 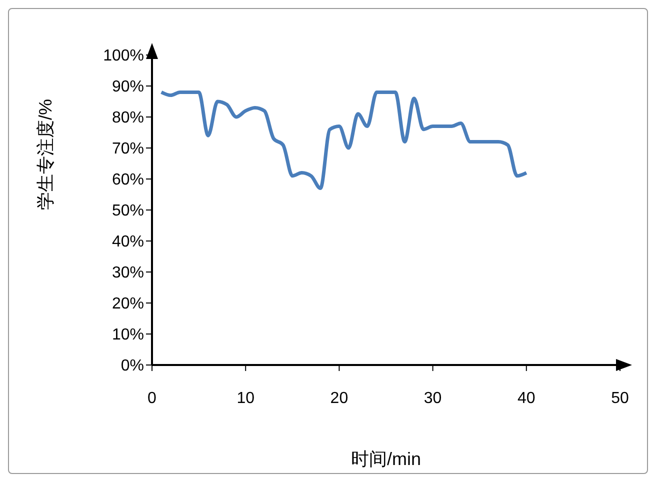 What do you see at coordinates (620, 398) in the screenshot?
I see `x-tick-label: 50` at bounding box center [620, 398].